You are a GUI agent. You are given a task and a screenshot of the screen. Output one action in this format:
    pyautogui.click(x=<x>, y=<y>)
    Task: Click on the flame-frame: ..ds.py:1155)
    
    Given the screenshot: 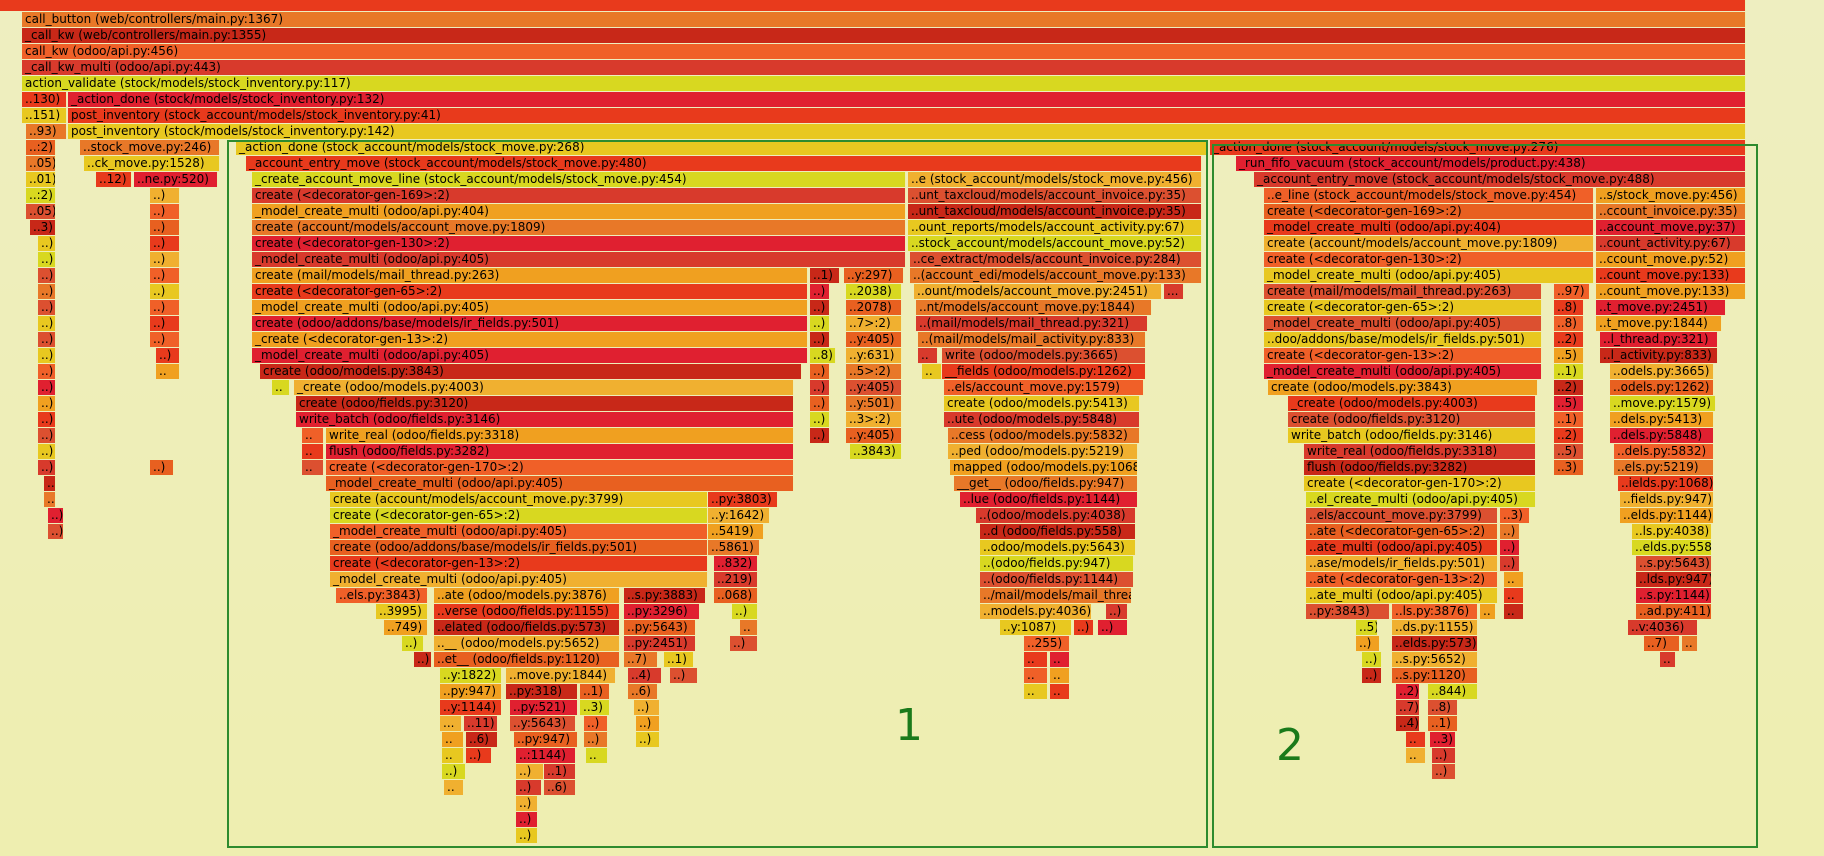 What is the action you would take?
    pyautogui.click(x=1435, y=627)
    